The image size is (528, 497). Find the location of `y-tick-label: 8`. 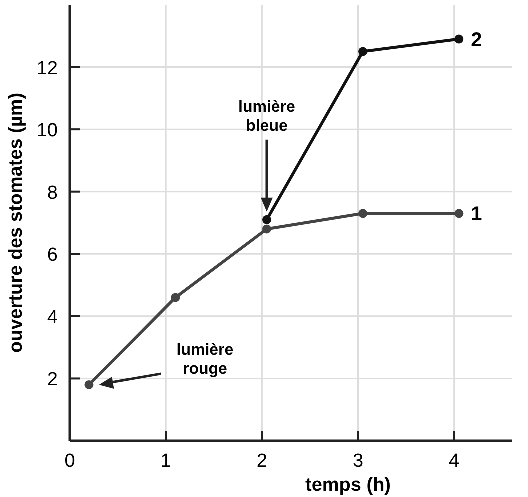

y-tick-label: 8 is located at coordinates (52, 193).